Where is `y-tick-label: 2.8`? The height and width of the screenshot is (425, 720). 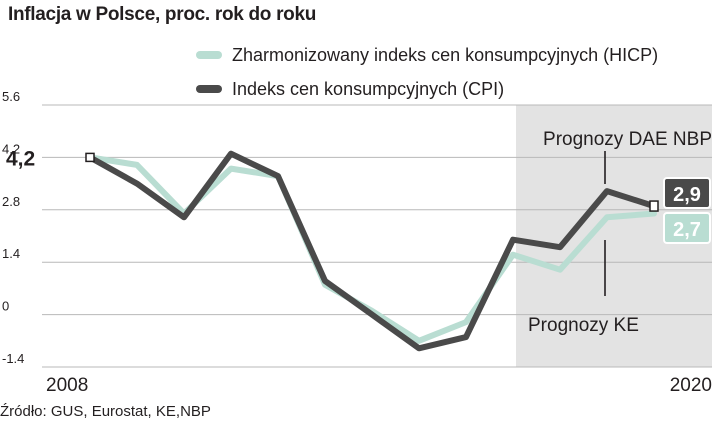
y-tick-label: 2.8 is located at coordinates (11, 201).